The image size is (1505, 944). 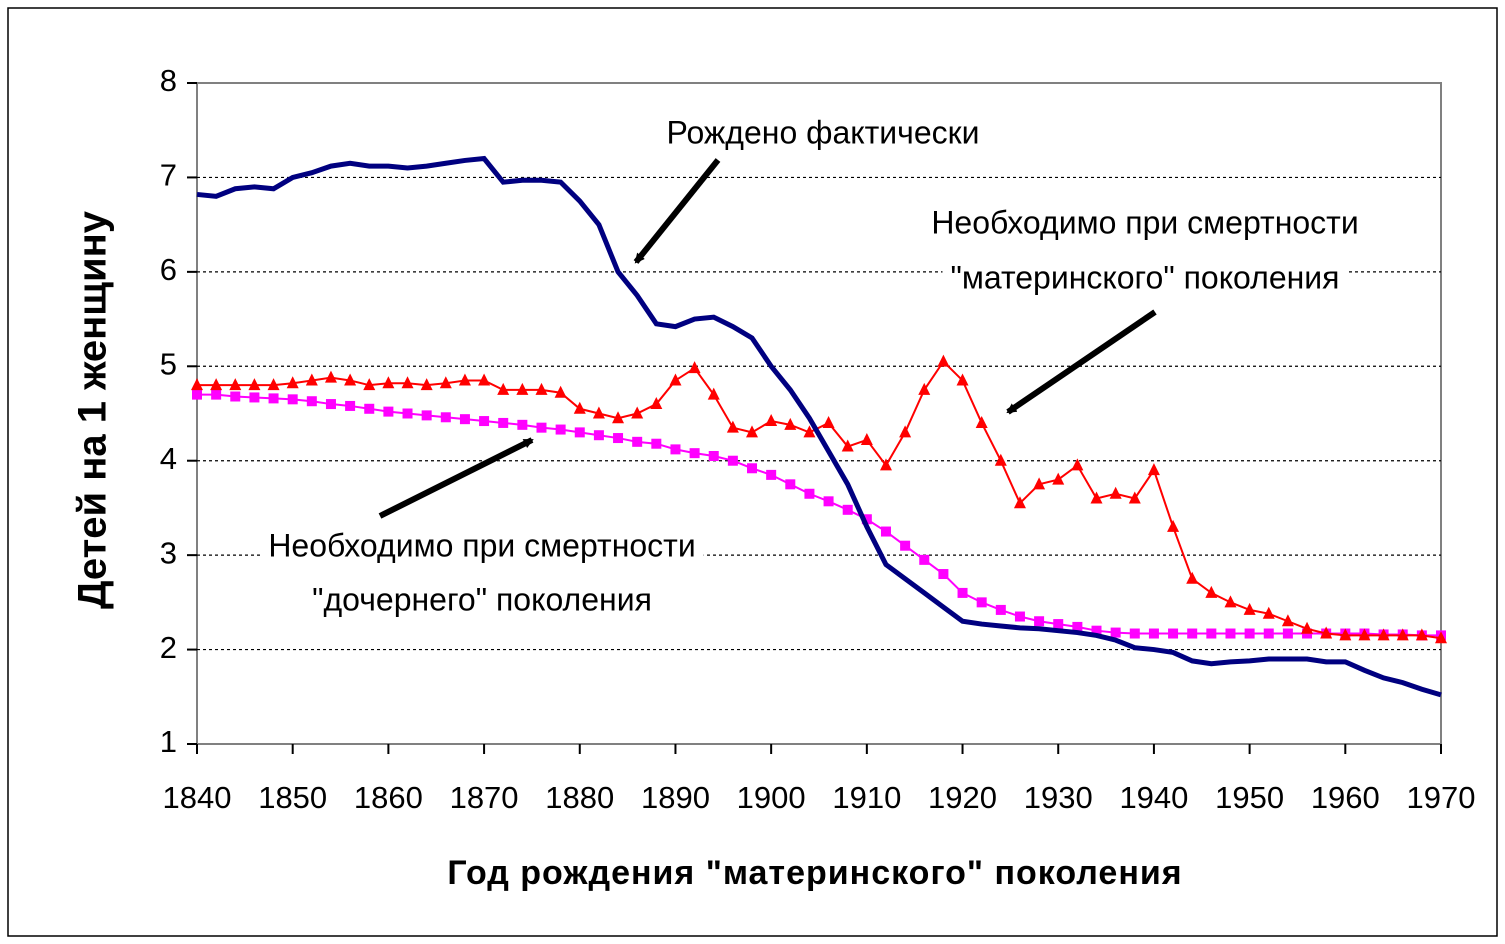 I want to click on y-tick-label: 8, so click(x=168, y=80).